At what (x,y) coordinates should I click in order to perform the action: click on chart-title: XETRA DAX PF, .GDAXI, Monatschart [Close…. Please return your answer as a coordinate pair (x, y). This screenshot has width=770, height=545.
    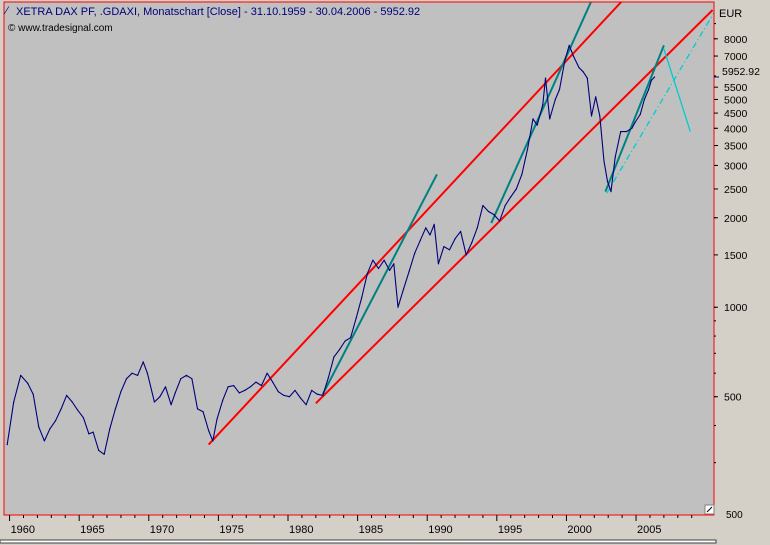
    Looking at the image, I should click on (218, 12).